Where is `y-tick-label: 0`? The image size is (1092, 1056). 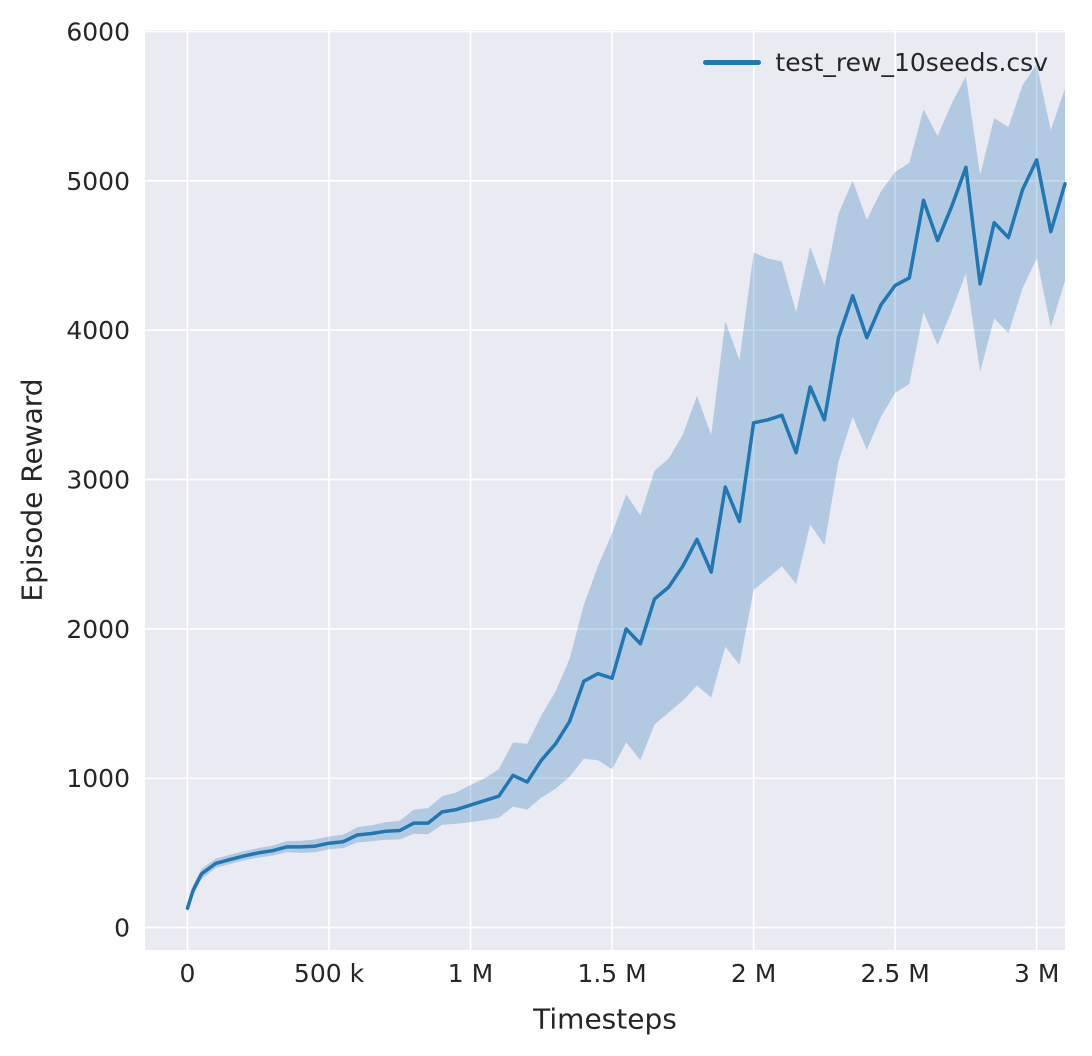 y-tick-label: 0 is located at coordinates (122, 928).